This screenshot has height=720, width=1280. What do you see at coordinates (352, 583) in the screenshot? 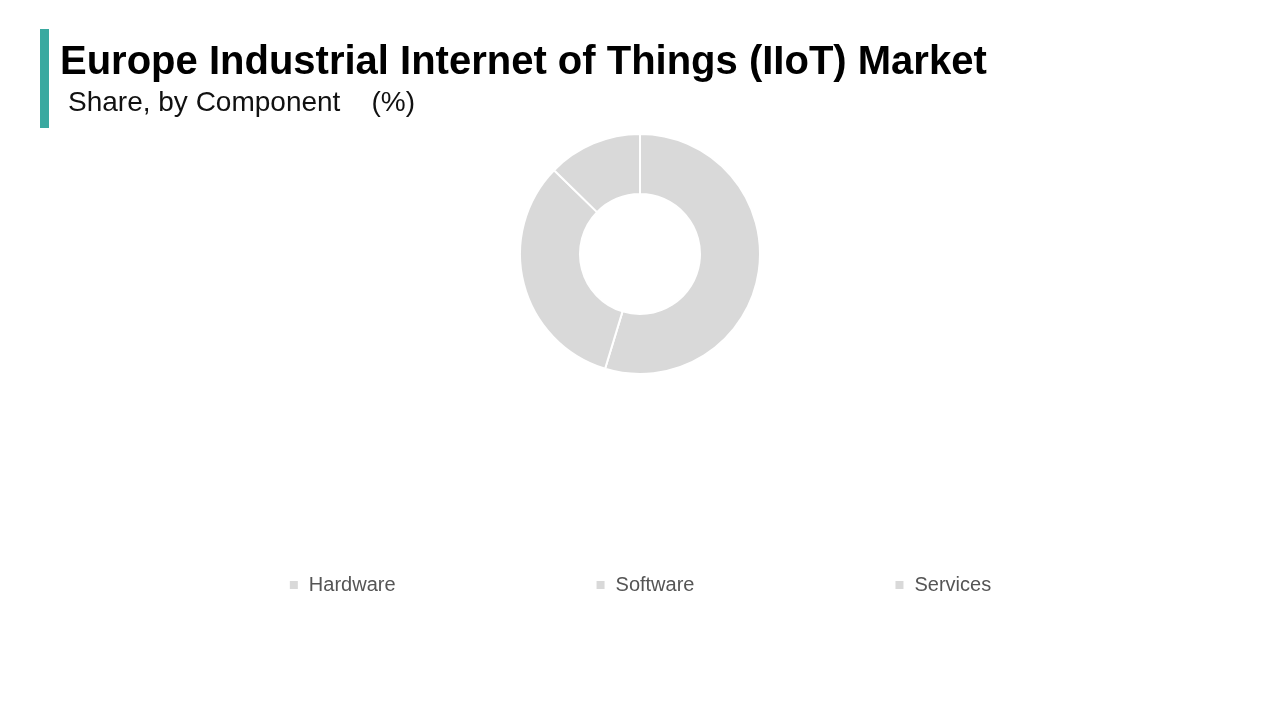
I see `legend-label: Hardware` at bounding box center [352, 583].